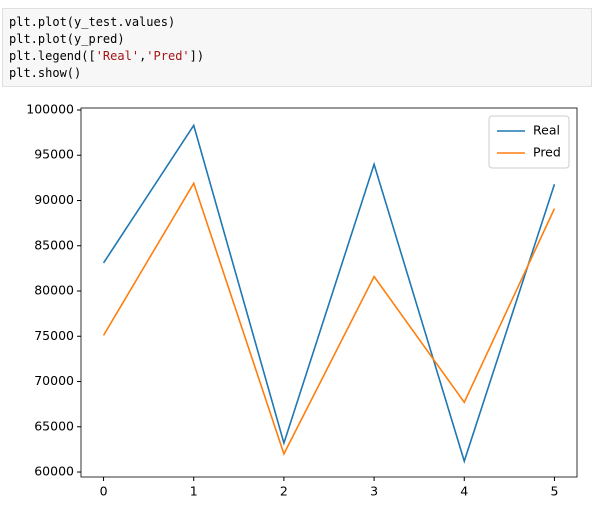  What do you see at coordinates (54, 335) in the screenshot?
I see `y-tick-label: 75000` at bounding box center [54, 335].